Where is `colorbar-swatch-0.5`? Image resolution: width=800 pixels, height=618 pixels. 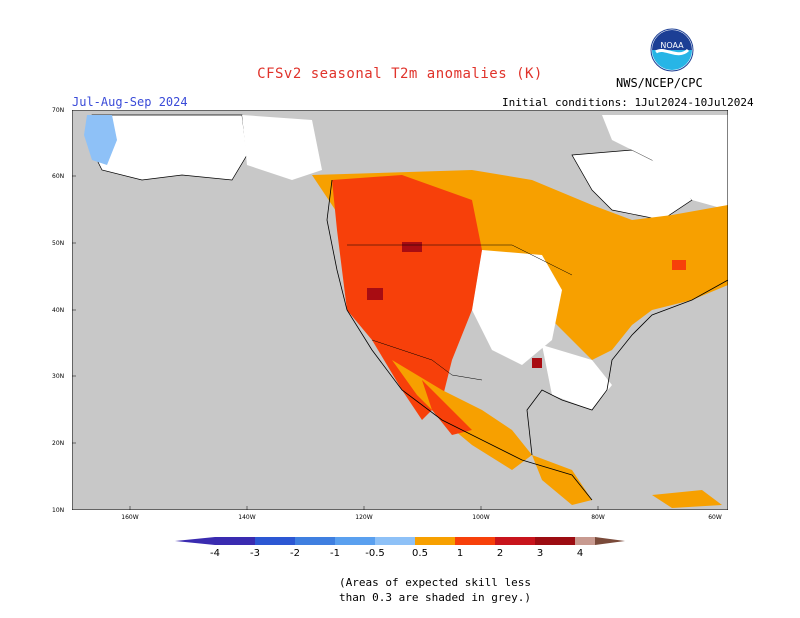 colorbar-swatch-0.5 is located at coordinates (435, 541).